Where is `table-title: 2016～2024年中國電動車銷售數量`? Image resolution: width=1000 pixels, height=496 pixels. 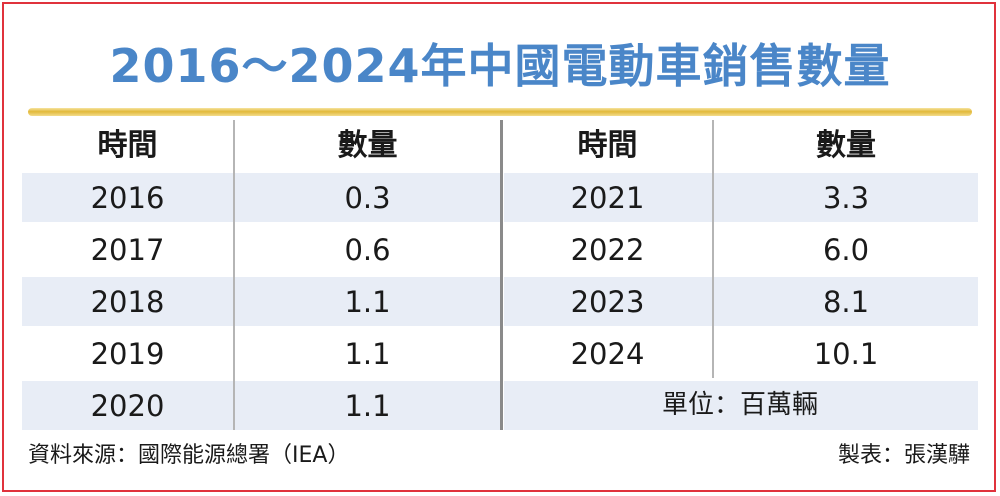 table-title: 2016～2024年中國電動車銷售數量 is located at coordinates (500, 66).